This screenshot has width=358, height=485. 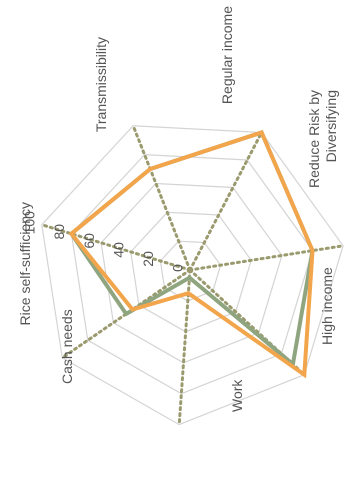 I want to click on axis-label: High income, so click(x=327, y=306).